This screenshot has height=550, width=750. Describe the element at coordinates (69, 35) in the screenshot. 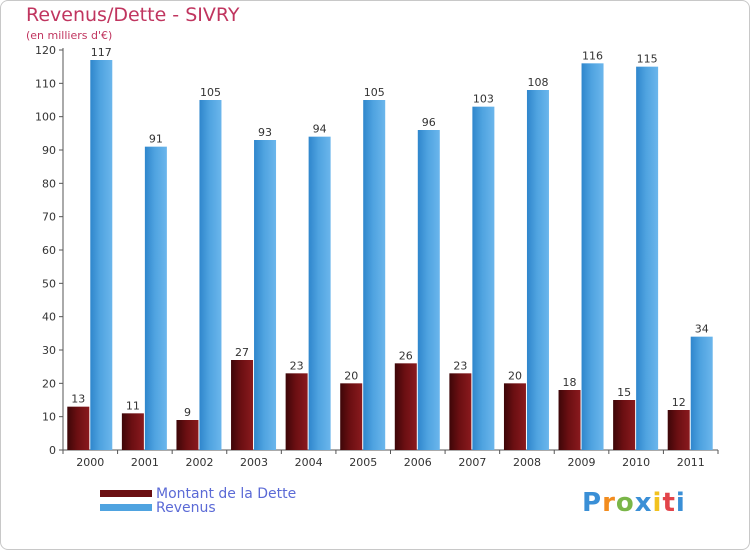

I see `chart-subtitle: (en milliers d'€)` at that location.